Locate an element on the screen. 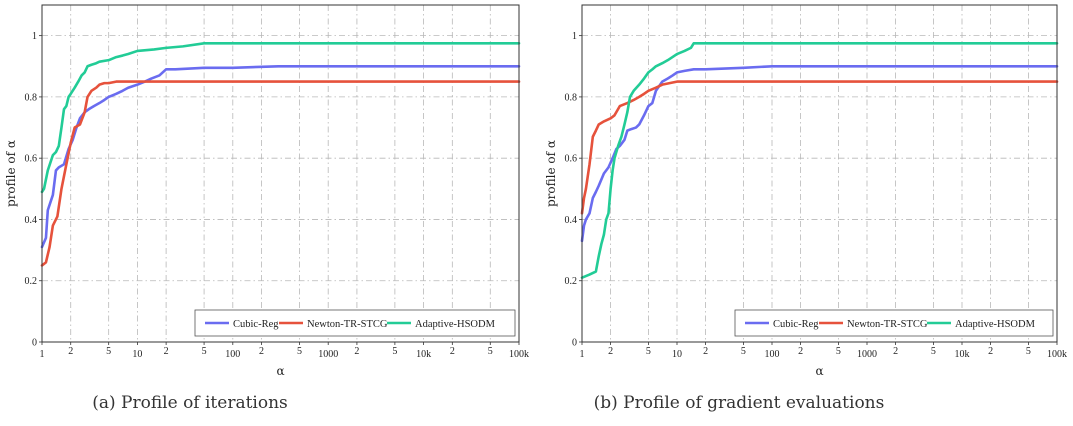 The height and width of the screenshot is (426, 1073). series-line-newton-tr-stcg is located at coordinates (819, 147).